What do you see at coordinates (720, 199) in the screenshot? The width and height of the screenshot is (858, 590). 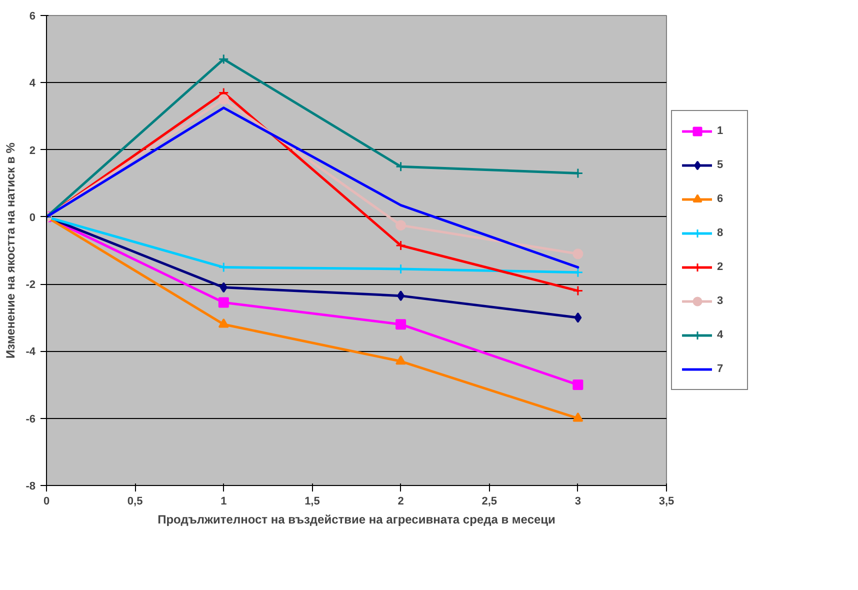 I see `legend-label: 6` at bounding box center [720, 199].